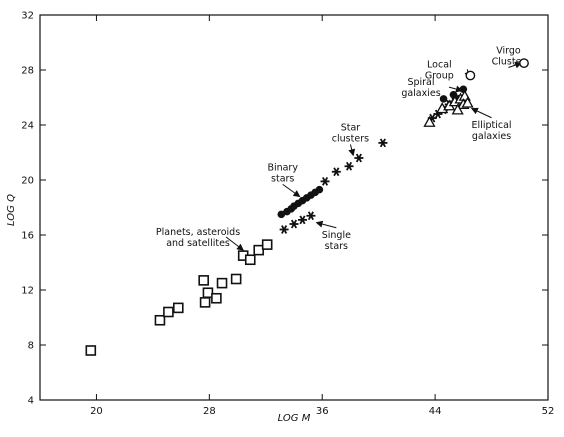 The image size is (564, 437). Describe the element at coordinates (294, 418) in the screenshot. I see `x-axis-title: LOG M` at that location.